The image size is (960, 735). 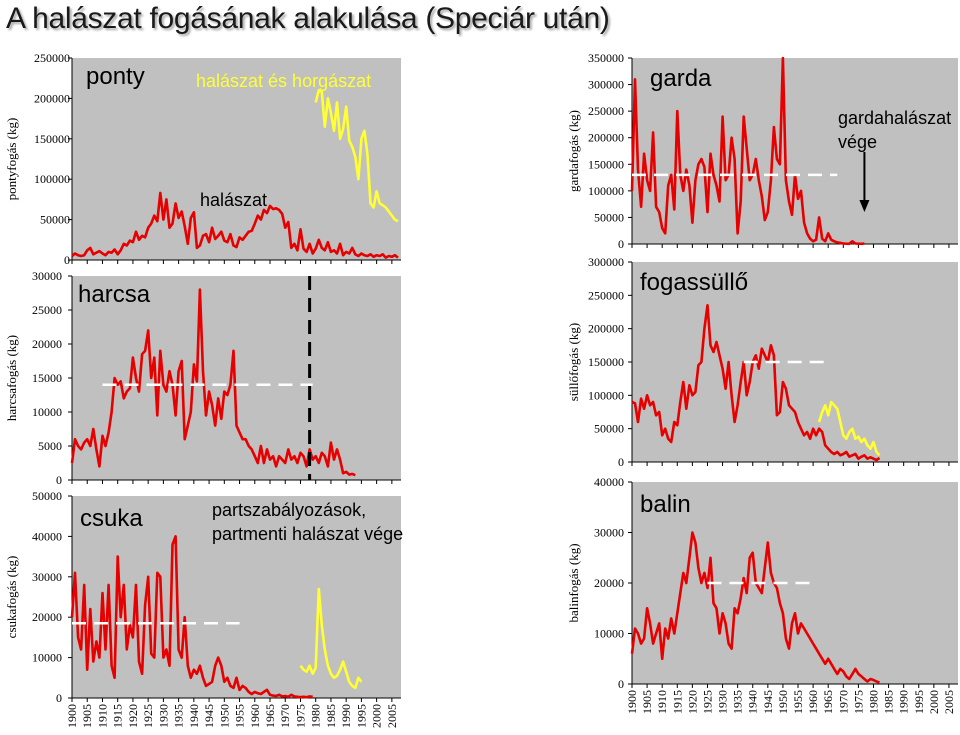 I want to click on harcsa-y-tick-label: 0, so click(x=59, y=480).